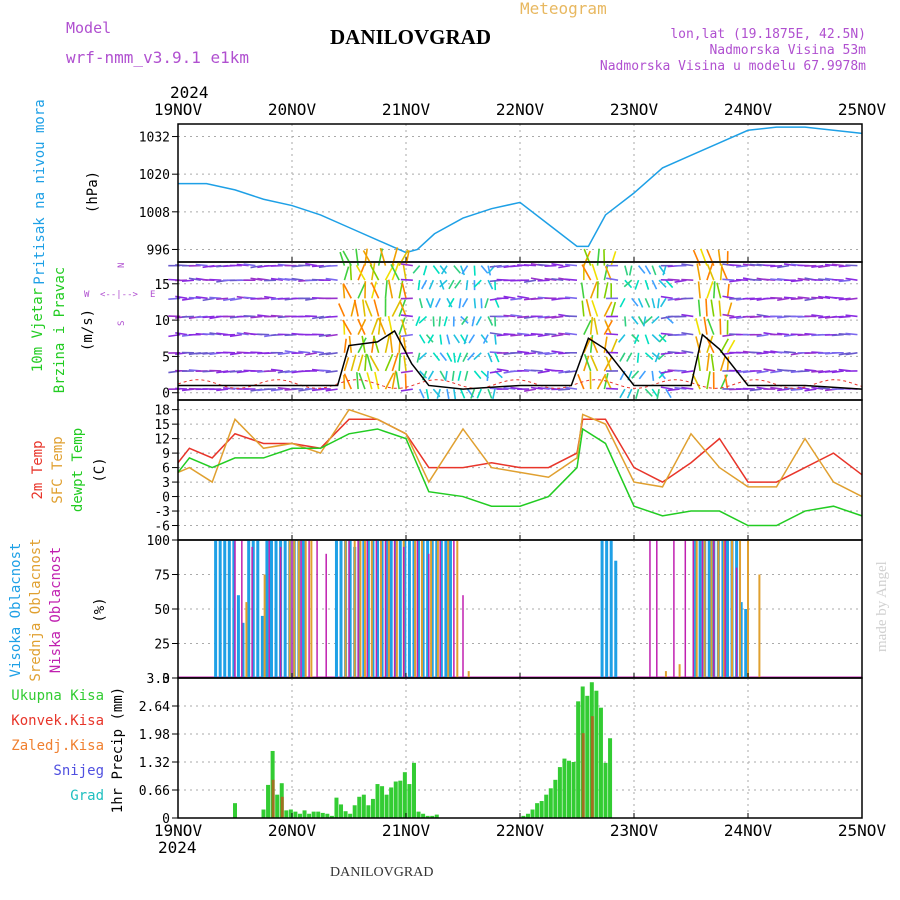  I want to click on y-tick-label: 1.32, so click(154, 763).